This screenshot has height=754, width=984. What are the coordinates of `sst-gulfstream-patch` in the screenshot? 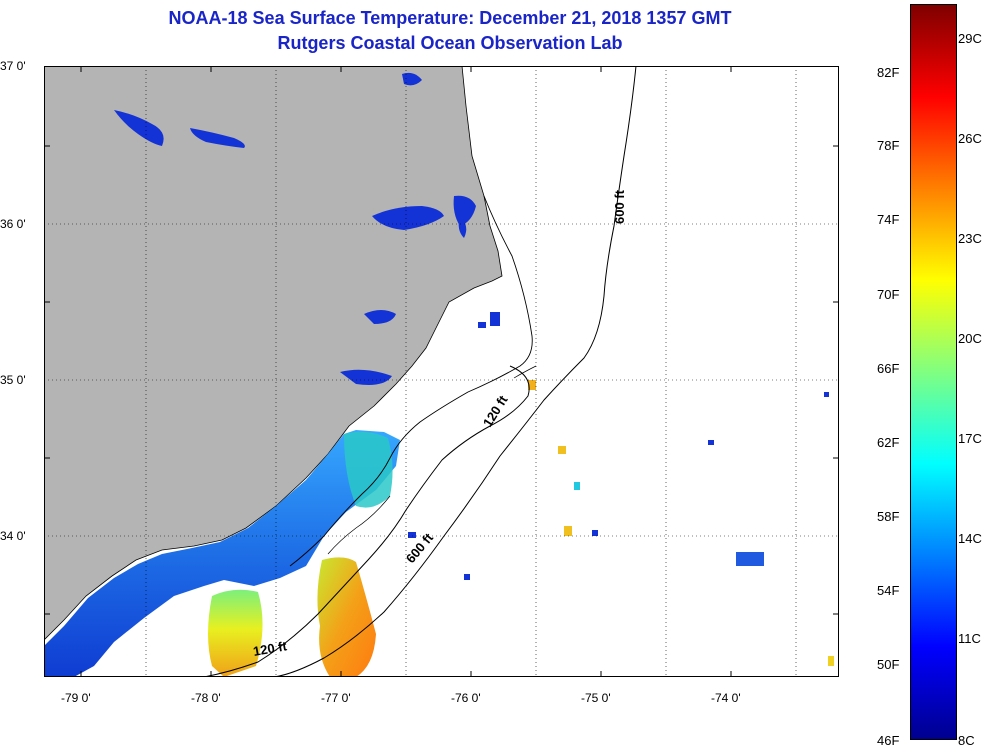 It's located at (346, 617).